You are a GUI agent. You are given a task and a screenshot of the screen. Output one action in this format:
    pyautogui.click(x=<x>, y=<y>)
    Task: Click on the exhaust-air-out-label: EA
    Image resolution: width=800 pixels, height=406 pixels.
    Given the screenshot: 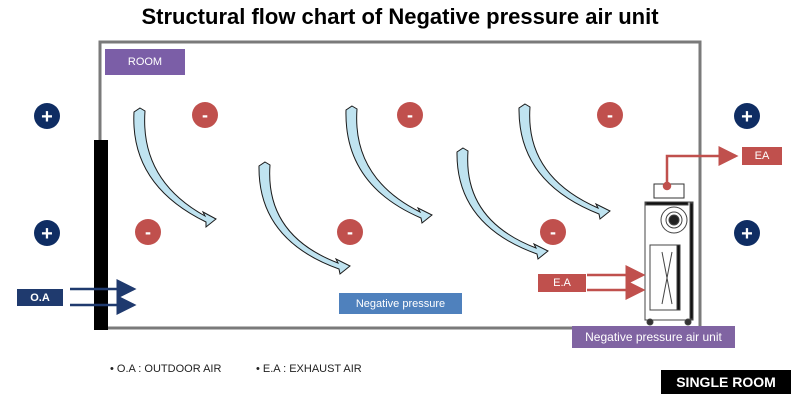 What is the action you would take?
    pyautogui.click(x=762, y=156)
    